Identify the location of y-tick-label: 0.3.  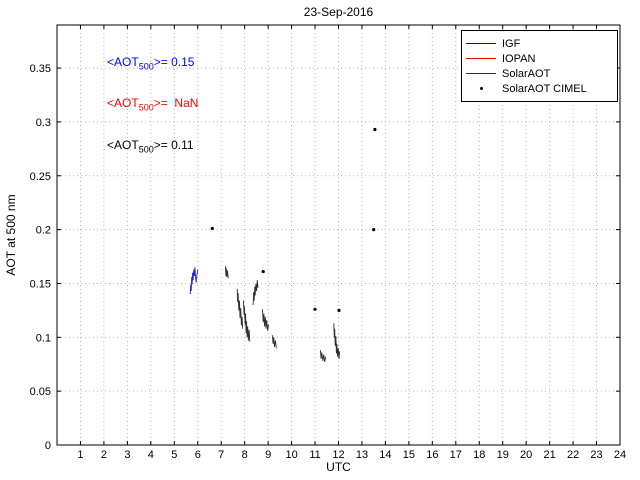
(43, 123).